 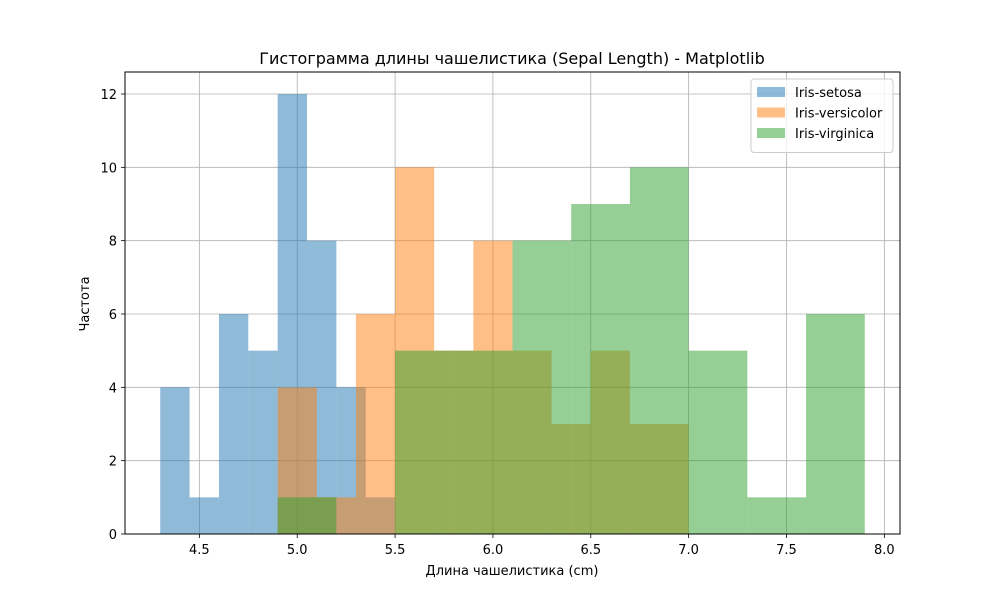 I want to click on x-tick-label: 8.0, so click(x=884, y=550).